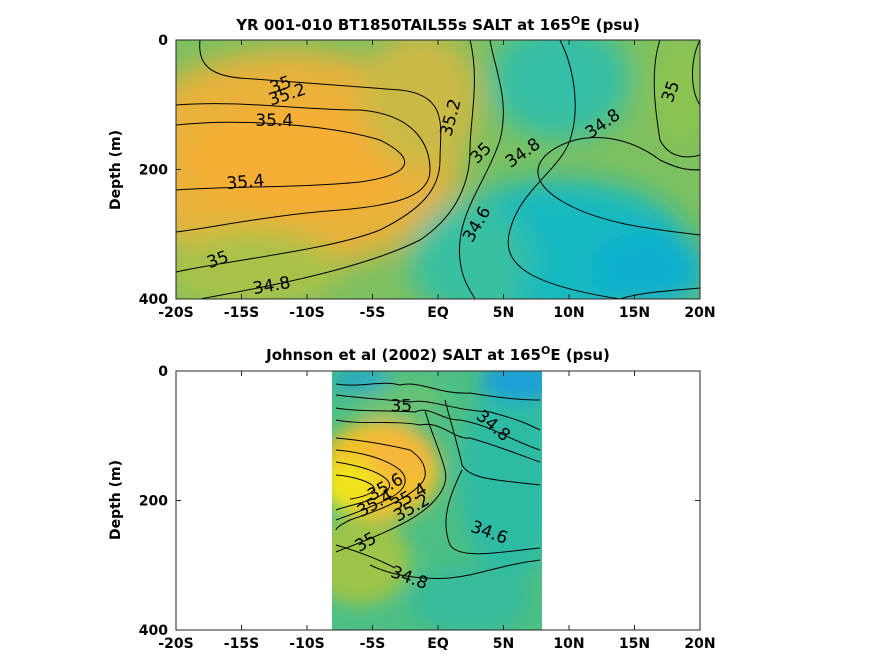 The height and width of the screenshot is (656, 875). Describe the element at coordinates (153, 171) in the screenshot. I see `y-tick-label-top: 200` at that location.